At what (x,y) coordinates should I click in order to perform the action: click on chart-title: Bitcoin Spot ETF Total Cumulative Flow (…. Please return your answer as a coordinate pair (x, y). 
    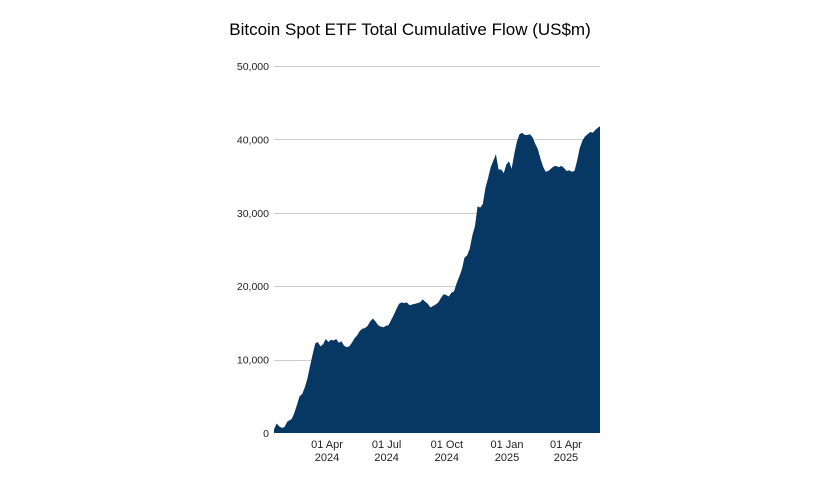
    Looking at the image, I should click on (410, 29).